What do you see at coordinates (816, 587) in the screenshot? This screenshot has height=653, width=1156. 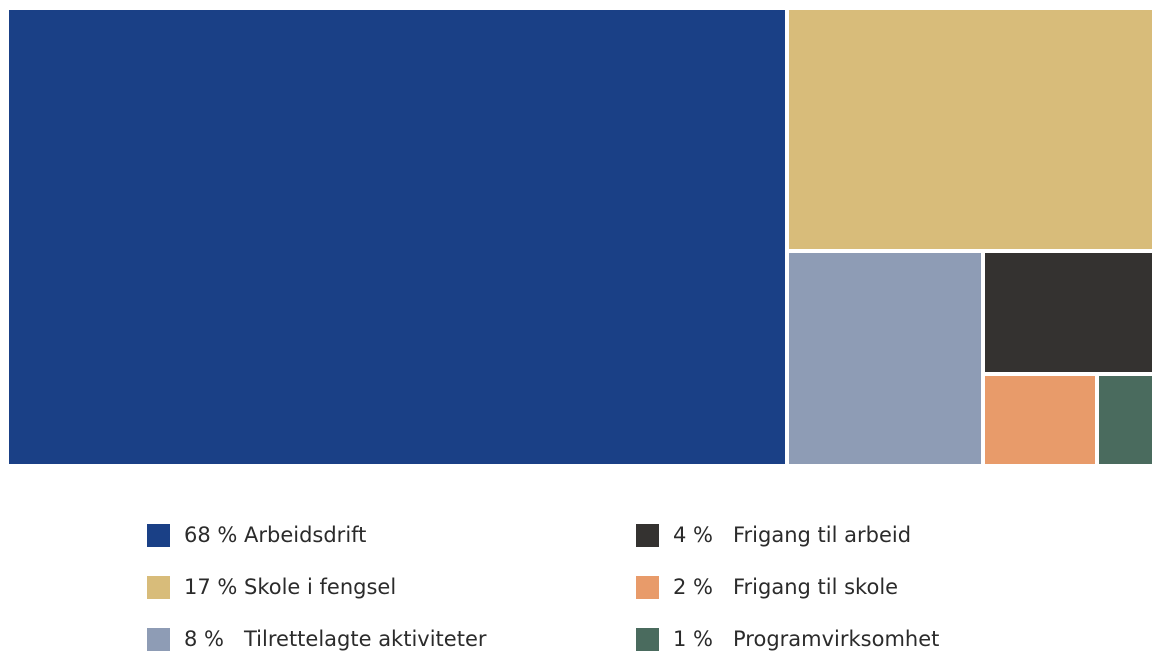 I see `legend-label: Frigang til skole` at bounding box center [816, 587].